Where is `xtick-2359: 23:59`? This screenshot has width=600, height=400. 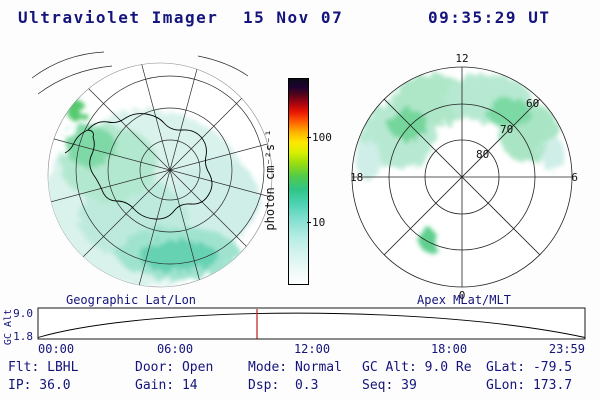
xtick-2359: 23:59 is located at coordinates (567, 349).